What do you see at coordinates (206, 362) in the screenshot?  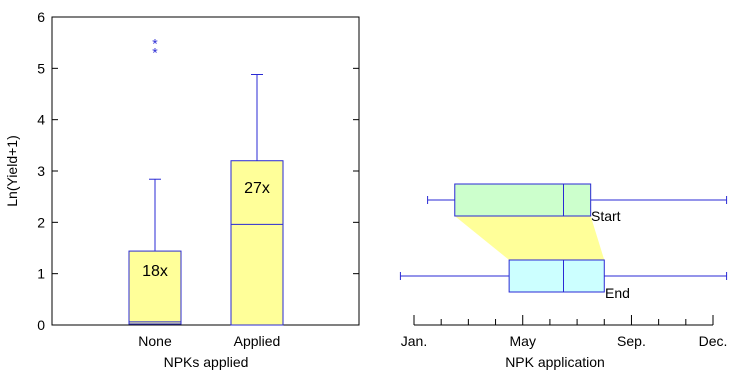 I see `left-x-axis-title: NPKs applied` at bounding box center [206, 362].